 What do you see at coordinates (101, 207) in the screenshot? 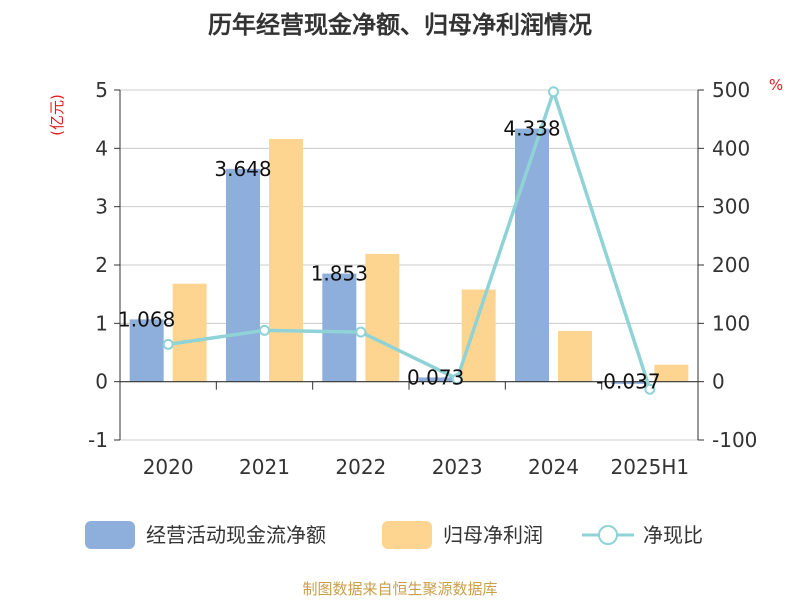
I see `left-axis-tick-label: 3` at bounding box center [101, 207].